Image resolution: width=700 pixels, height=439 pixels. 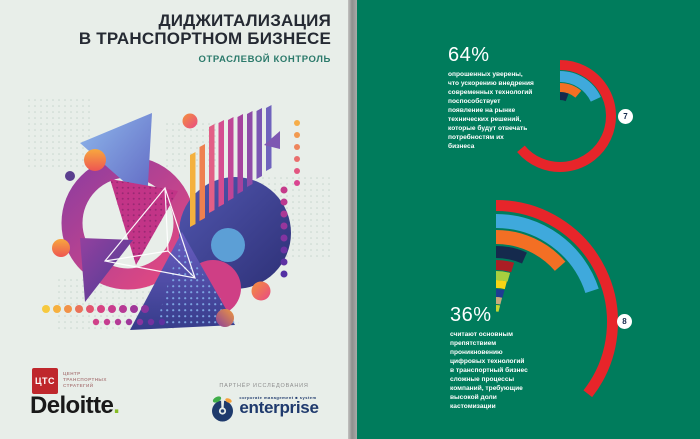 I want to click on report-title: ДИДЖИТАЛИЗАЦИЯ В ТРАНСПОРТНОМ БИЗНЕСЕ, so click(x=204, y=29).